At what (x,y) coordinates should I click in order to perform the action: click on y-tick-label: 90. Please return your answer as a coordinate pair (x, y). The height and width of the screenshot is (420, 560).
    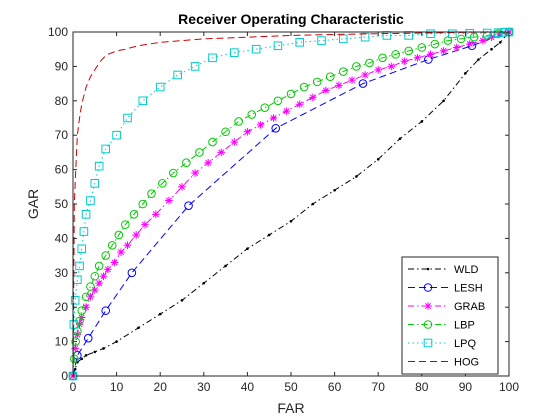
    Looking at the image, I should click on (62, 66).